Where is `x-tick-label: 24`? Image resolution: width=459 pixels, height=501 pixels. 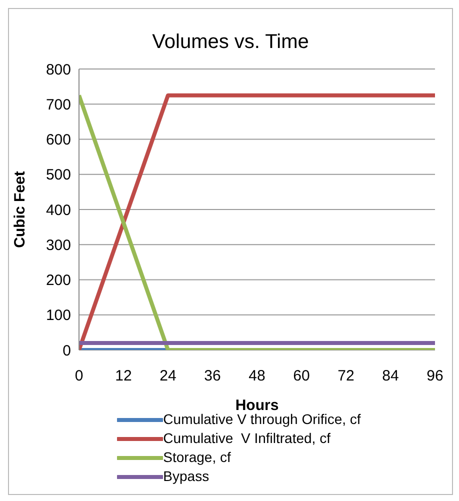 x-tick-label: 24 is located at coordinates (168, 376).